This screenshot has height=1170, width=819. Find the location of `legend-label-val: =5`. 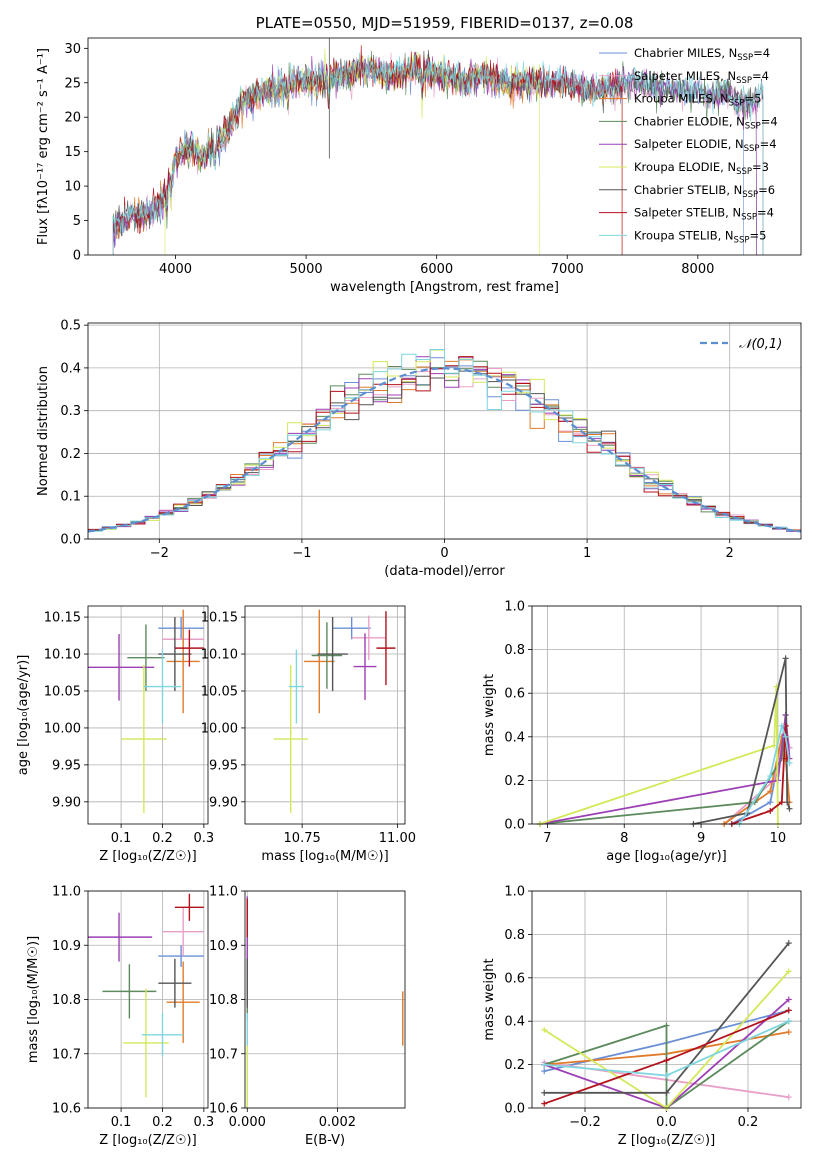

legend-label-val: =5 is located at coordinates (752, 99).